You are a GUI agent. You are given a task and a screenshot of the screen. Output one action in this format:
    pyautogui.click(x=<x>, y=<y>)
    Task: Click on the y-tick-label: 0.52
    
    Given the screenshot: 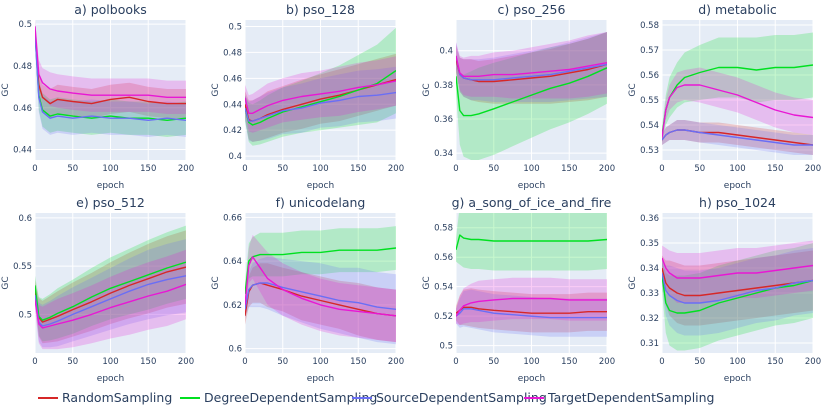 What is the action you would take?
    pyautogui.click(x=443, y=317)
    